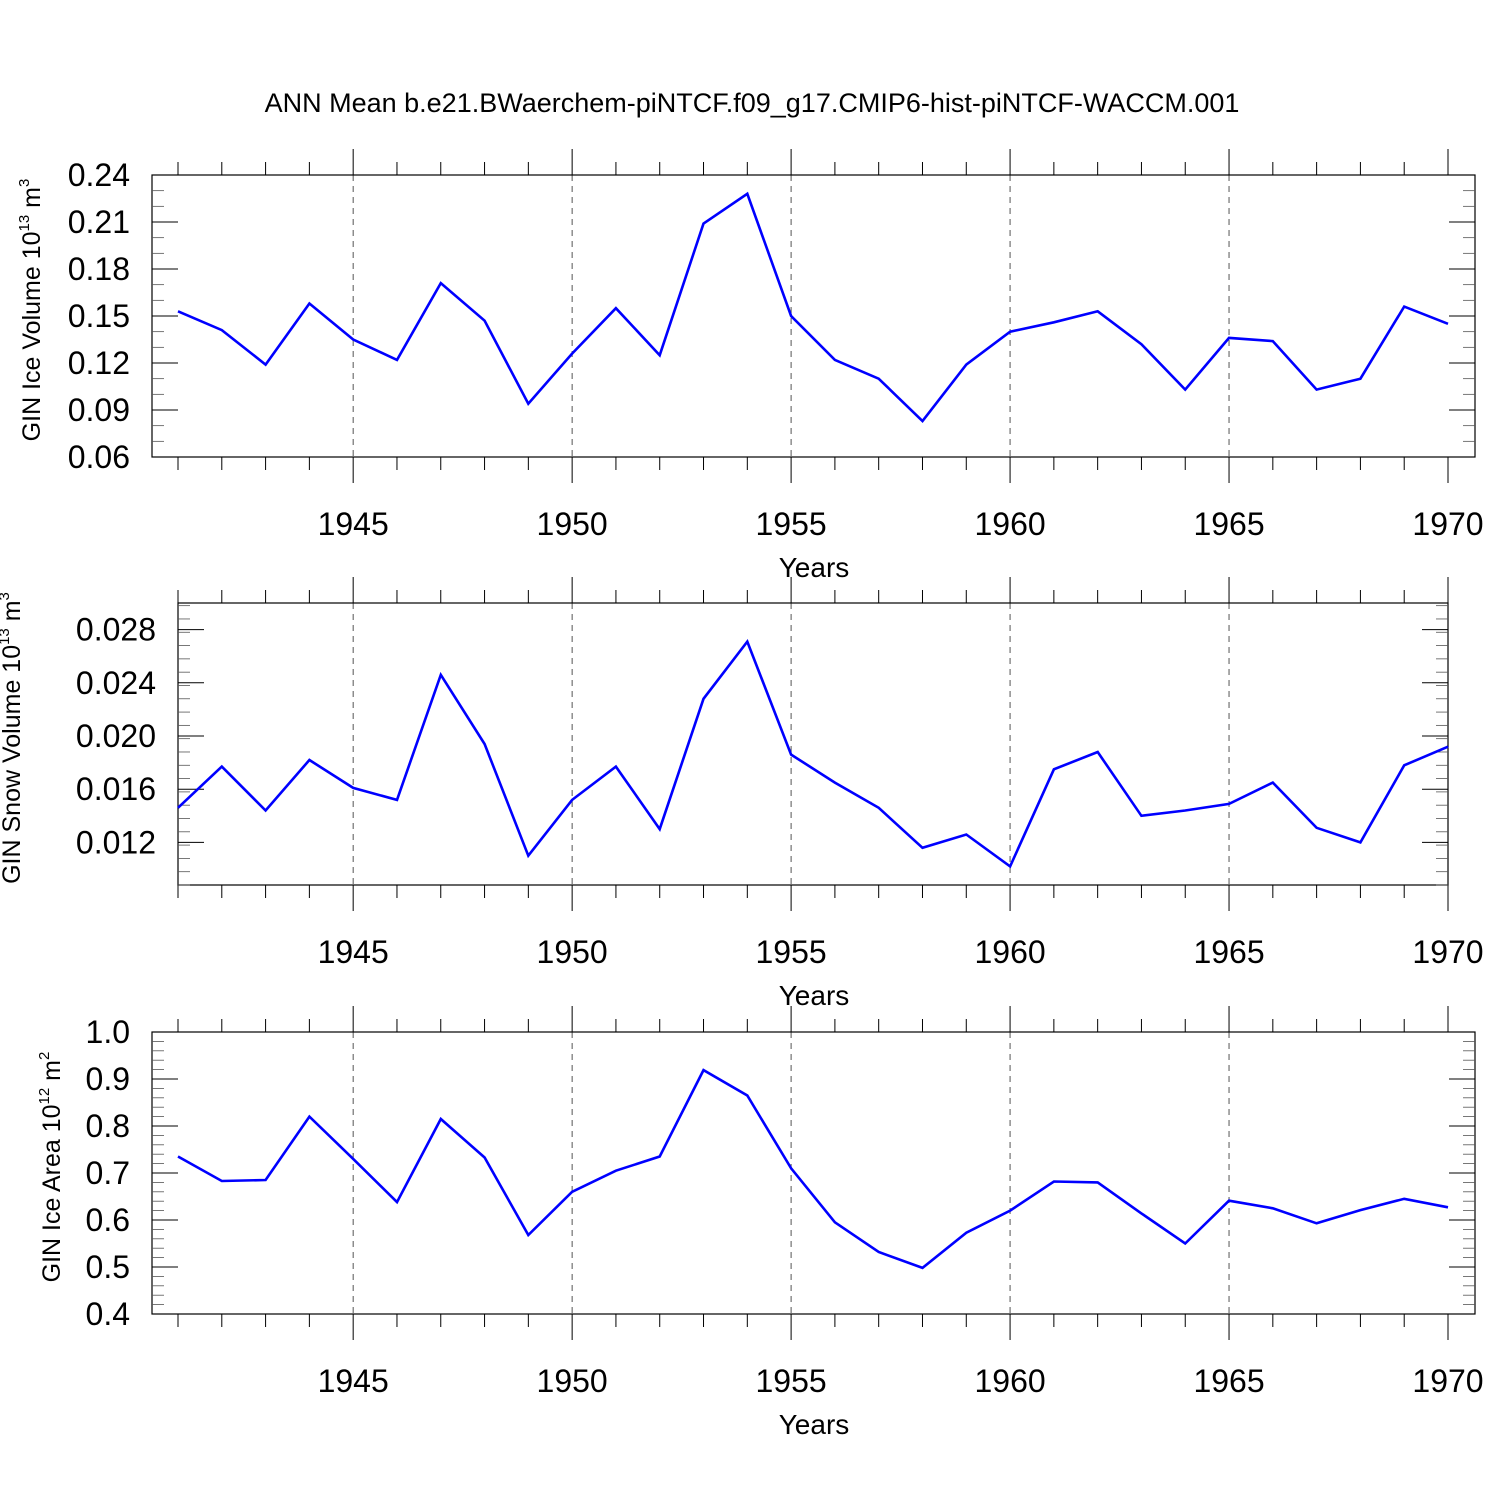 The image size is (1500, 1505). I want to click on y-tick-label: 0.6, so click(108, 1220).